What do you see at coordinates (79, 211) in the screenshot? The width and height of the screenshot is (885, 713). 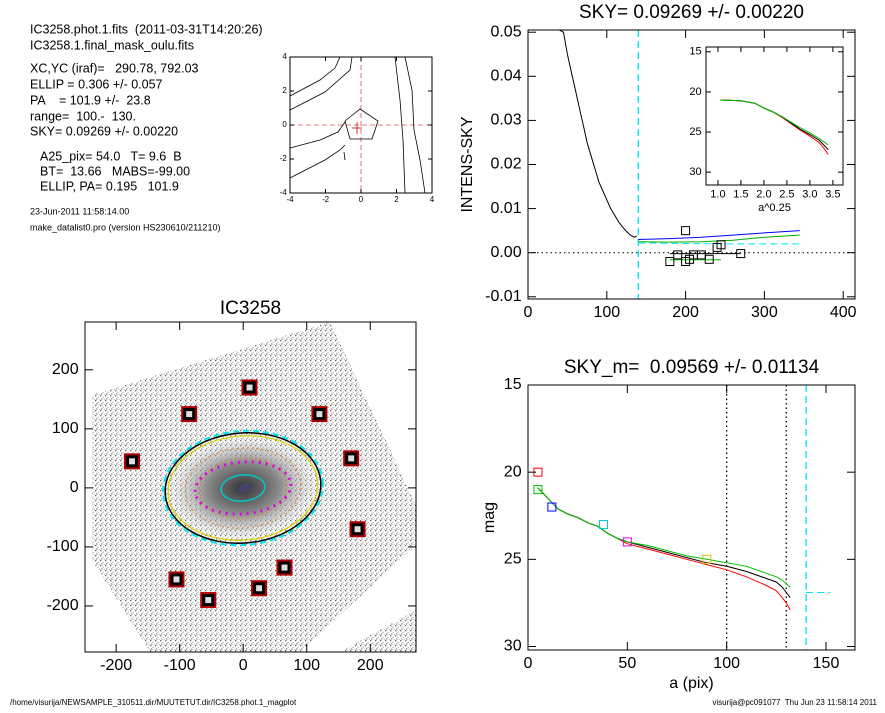 I see `info-line: 23-Jun-2011 11:58:14.00` at bounding box center [79, 211].